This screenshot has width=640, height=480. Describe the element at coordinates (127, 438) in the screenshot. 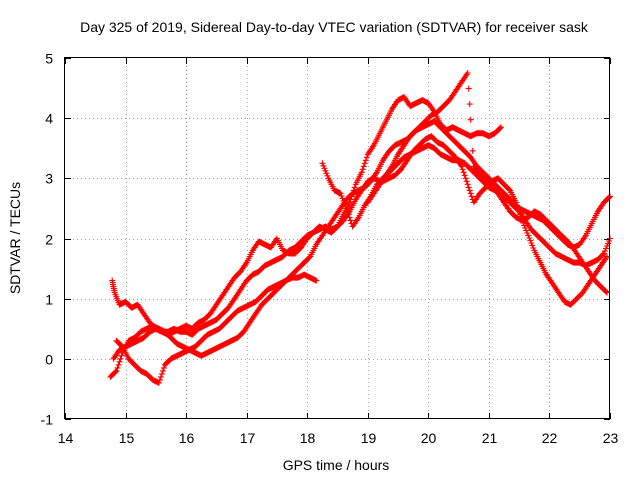

I see `x-tick-label: 15` at that location.